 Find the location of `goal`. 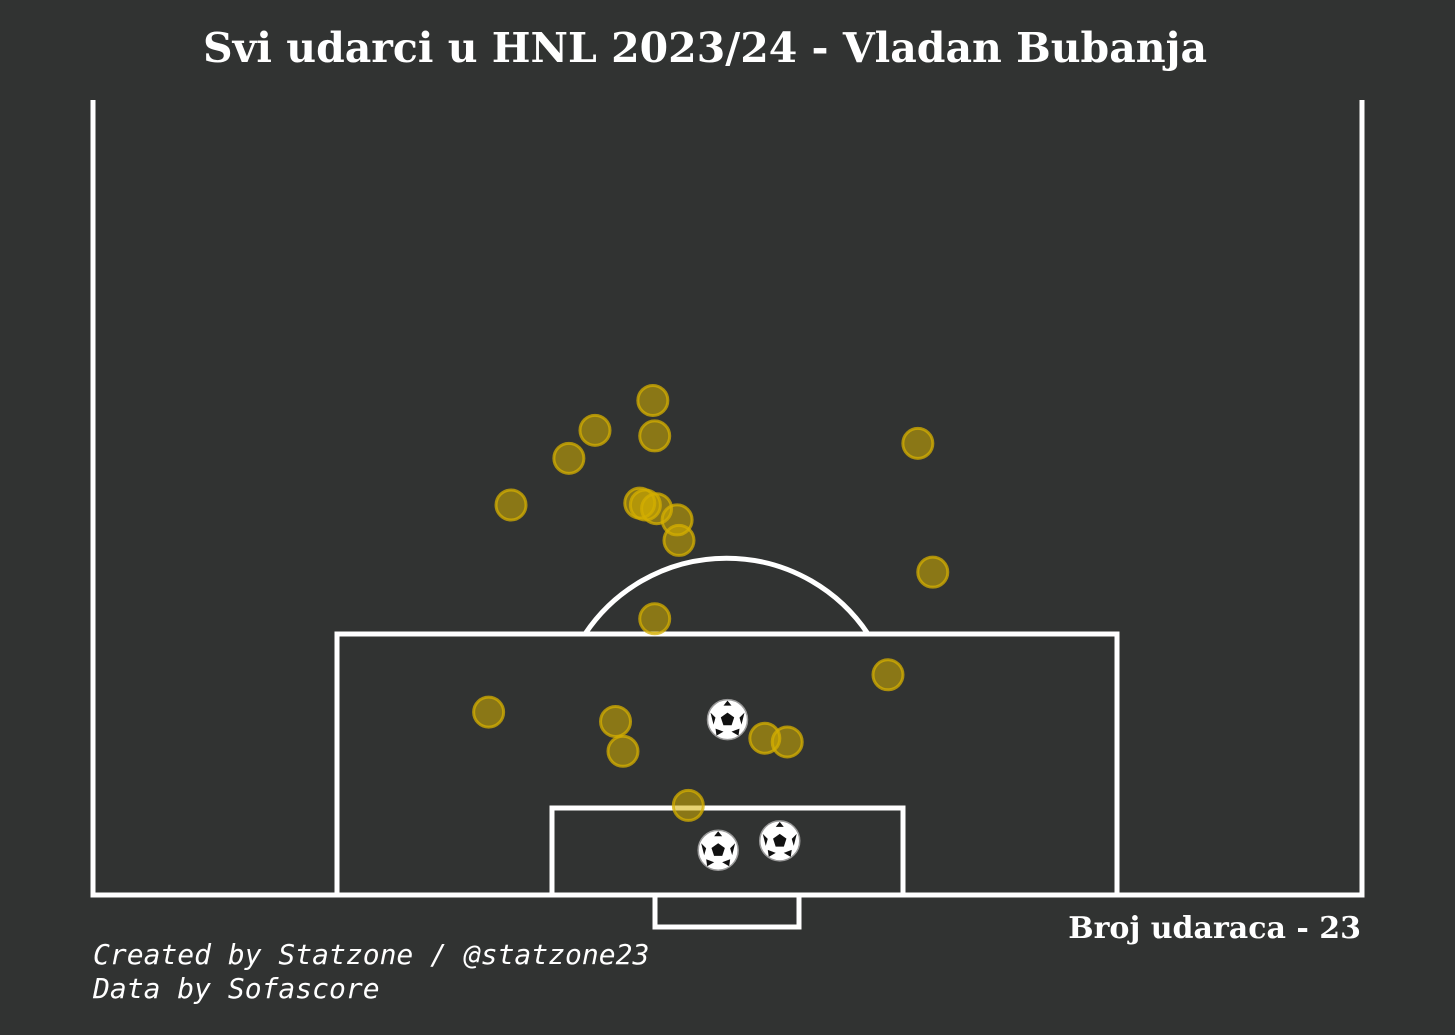

goal is located at coordinates (727, 912).